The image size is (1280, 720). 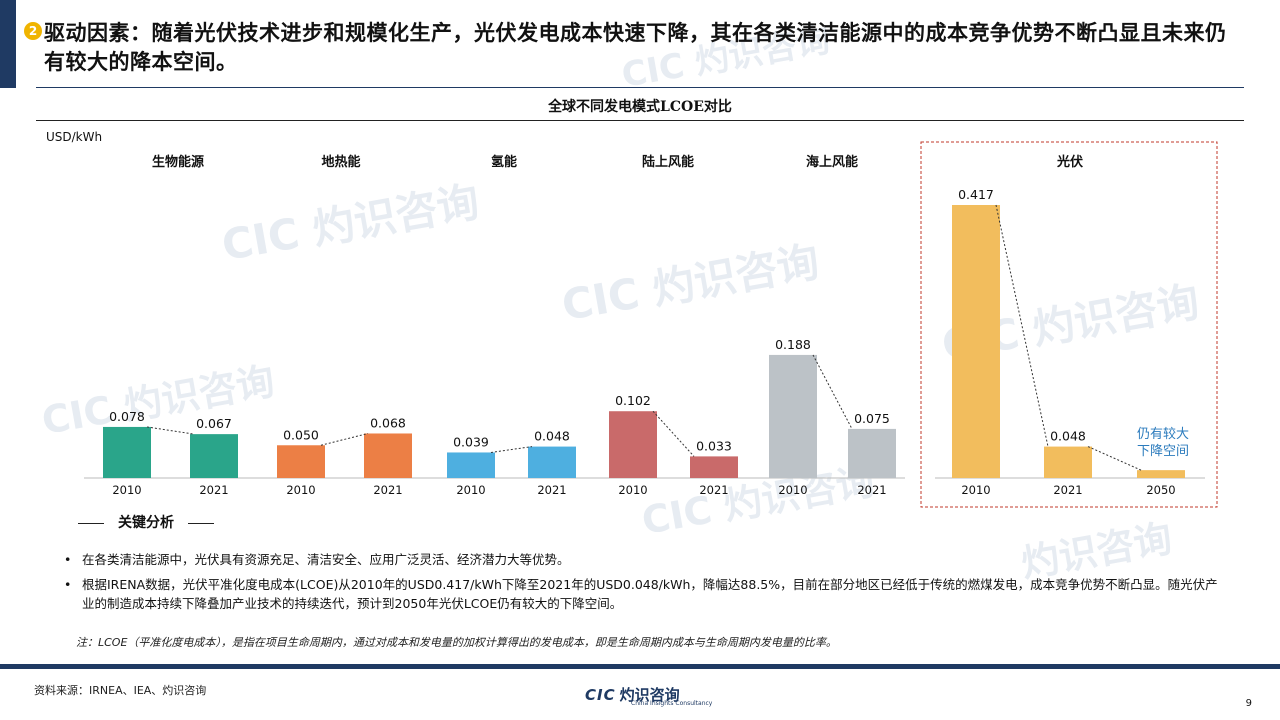 What do you see at coordinates (668, 162) in the screenshot?
I see `group-label: 陆上风能` at bounding box center [668, 162].